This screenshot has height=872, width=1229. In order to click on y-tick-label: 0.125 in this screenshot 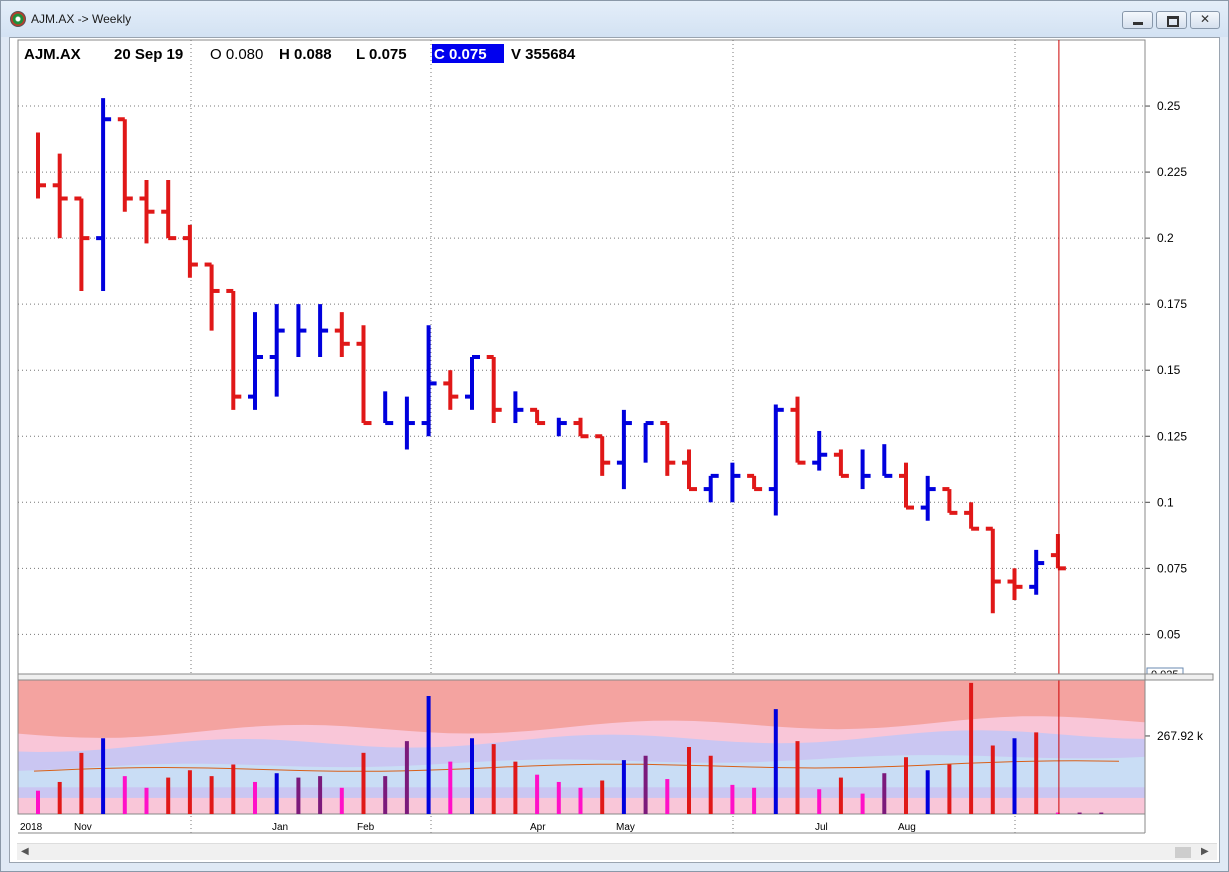, I will do `click(1172, 436)`.